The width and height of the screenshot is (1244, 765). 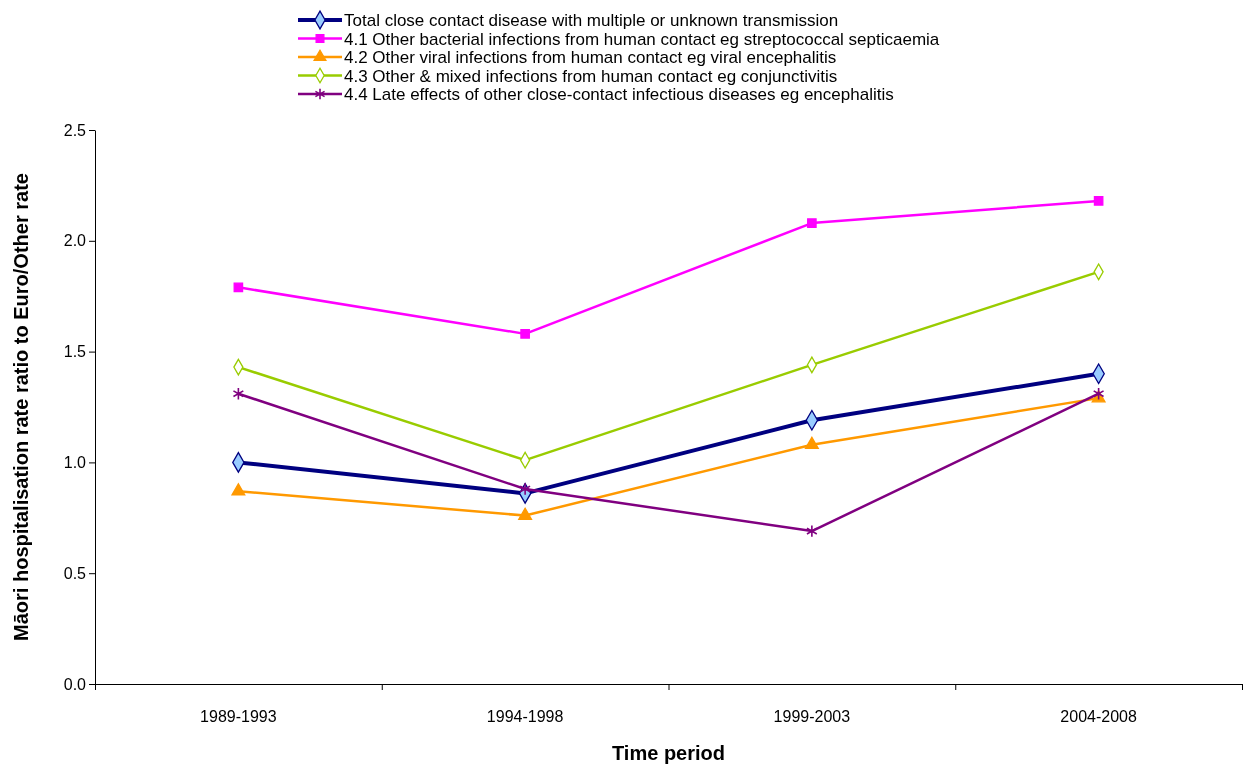 I want to click on y-tick-label: 2.0, so click(x=75, y=241).